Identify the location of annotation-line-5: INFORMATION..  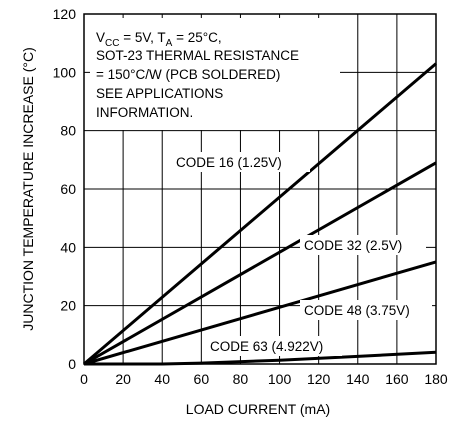
(144, 112).